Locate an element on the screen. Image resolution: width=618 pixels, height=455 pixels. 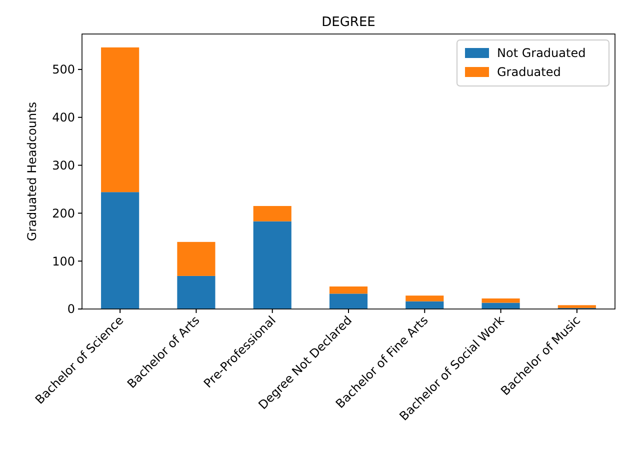
y-tick-label: 200 is located at coordinates (63, 213).